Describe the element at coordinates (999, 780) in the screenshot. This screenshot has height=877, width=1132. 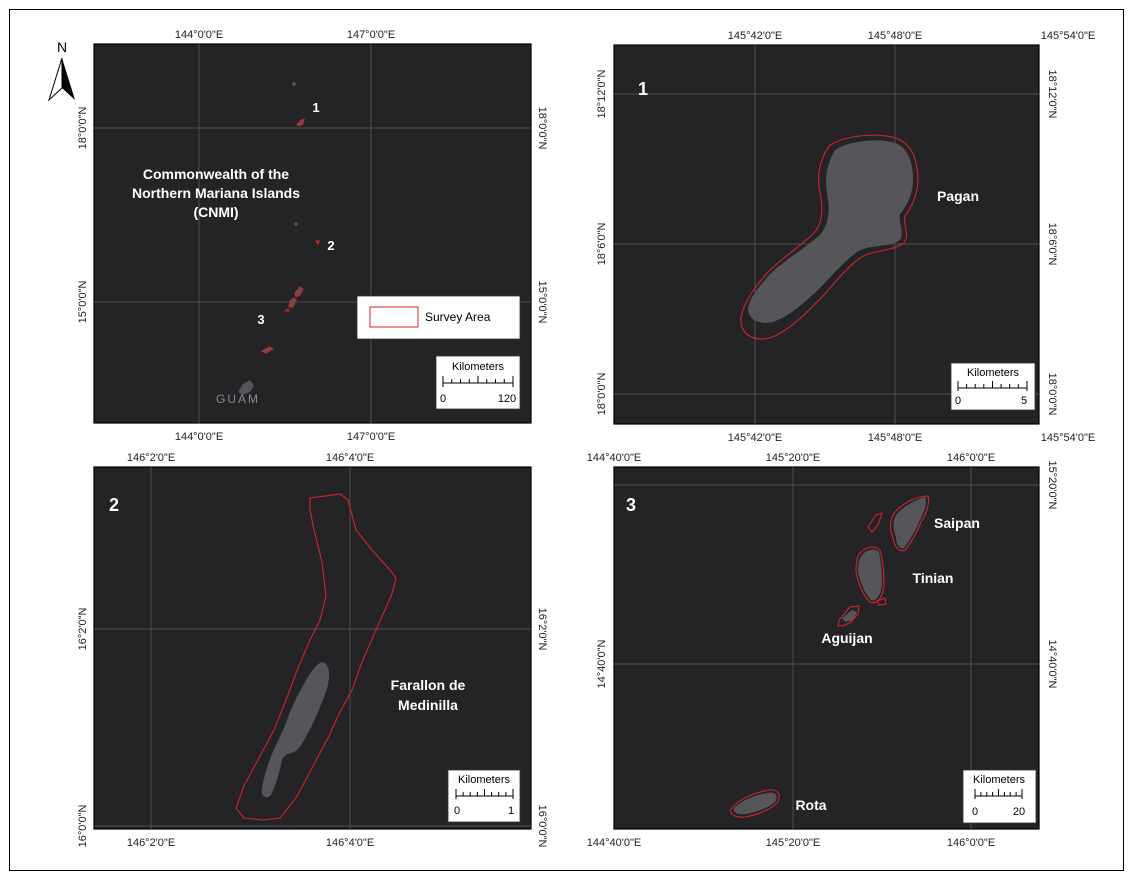
I see `southern-scale-title: Kilometers` at that location.